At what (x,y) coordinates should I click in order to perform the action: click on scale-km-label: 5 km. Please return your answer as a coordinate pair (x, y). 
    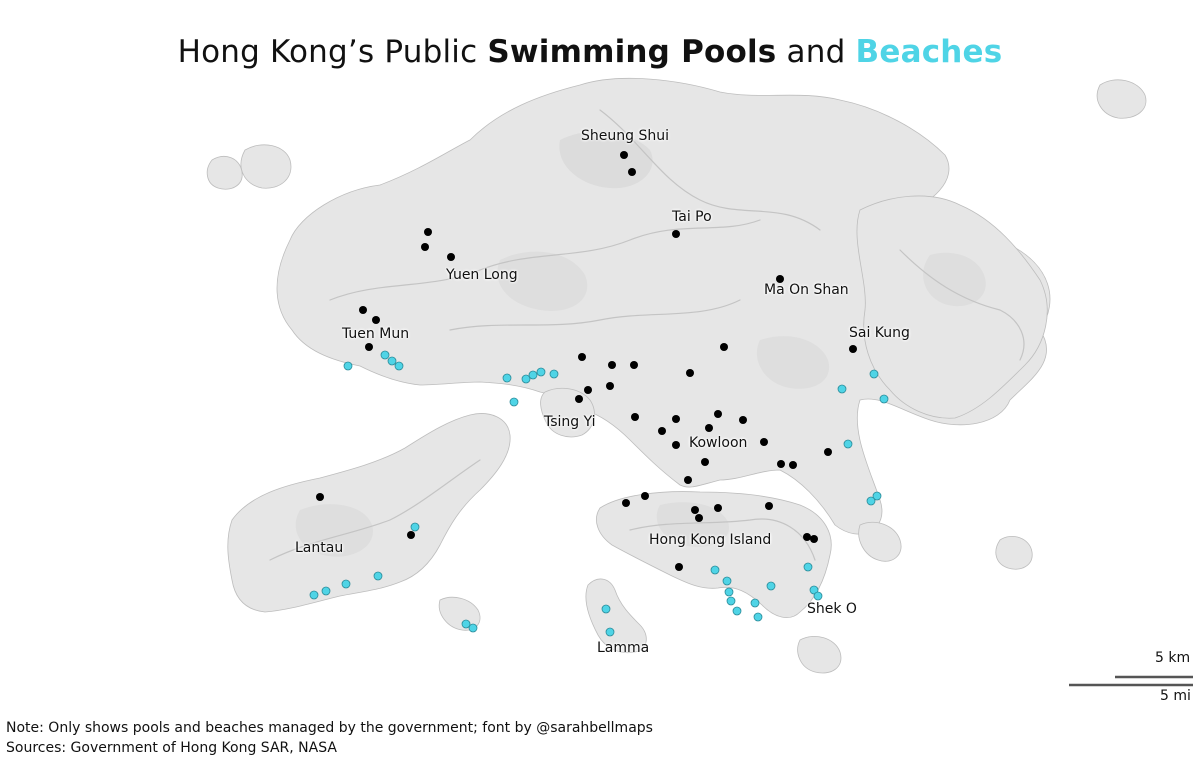
    Looking at the image, I should click on (1173, 658).